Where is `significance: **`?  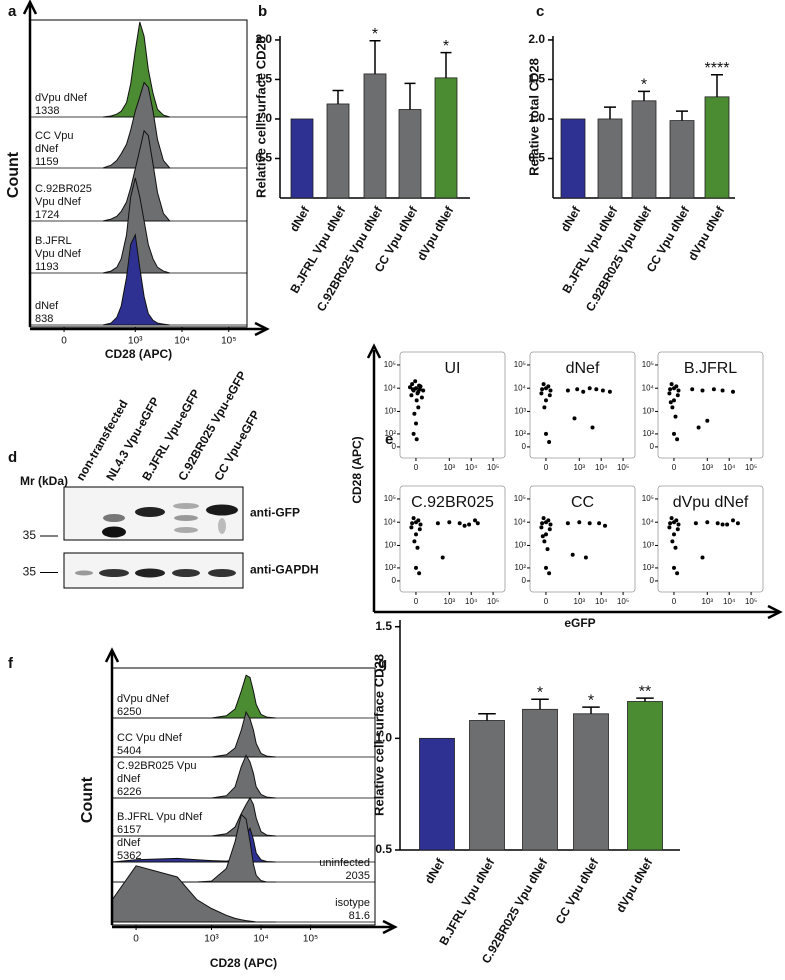 significance: ** is located at coordinates (645, 691).